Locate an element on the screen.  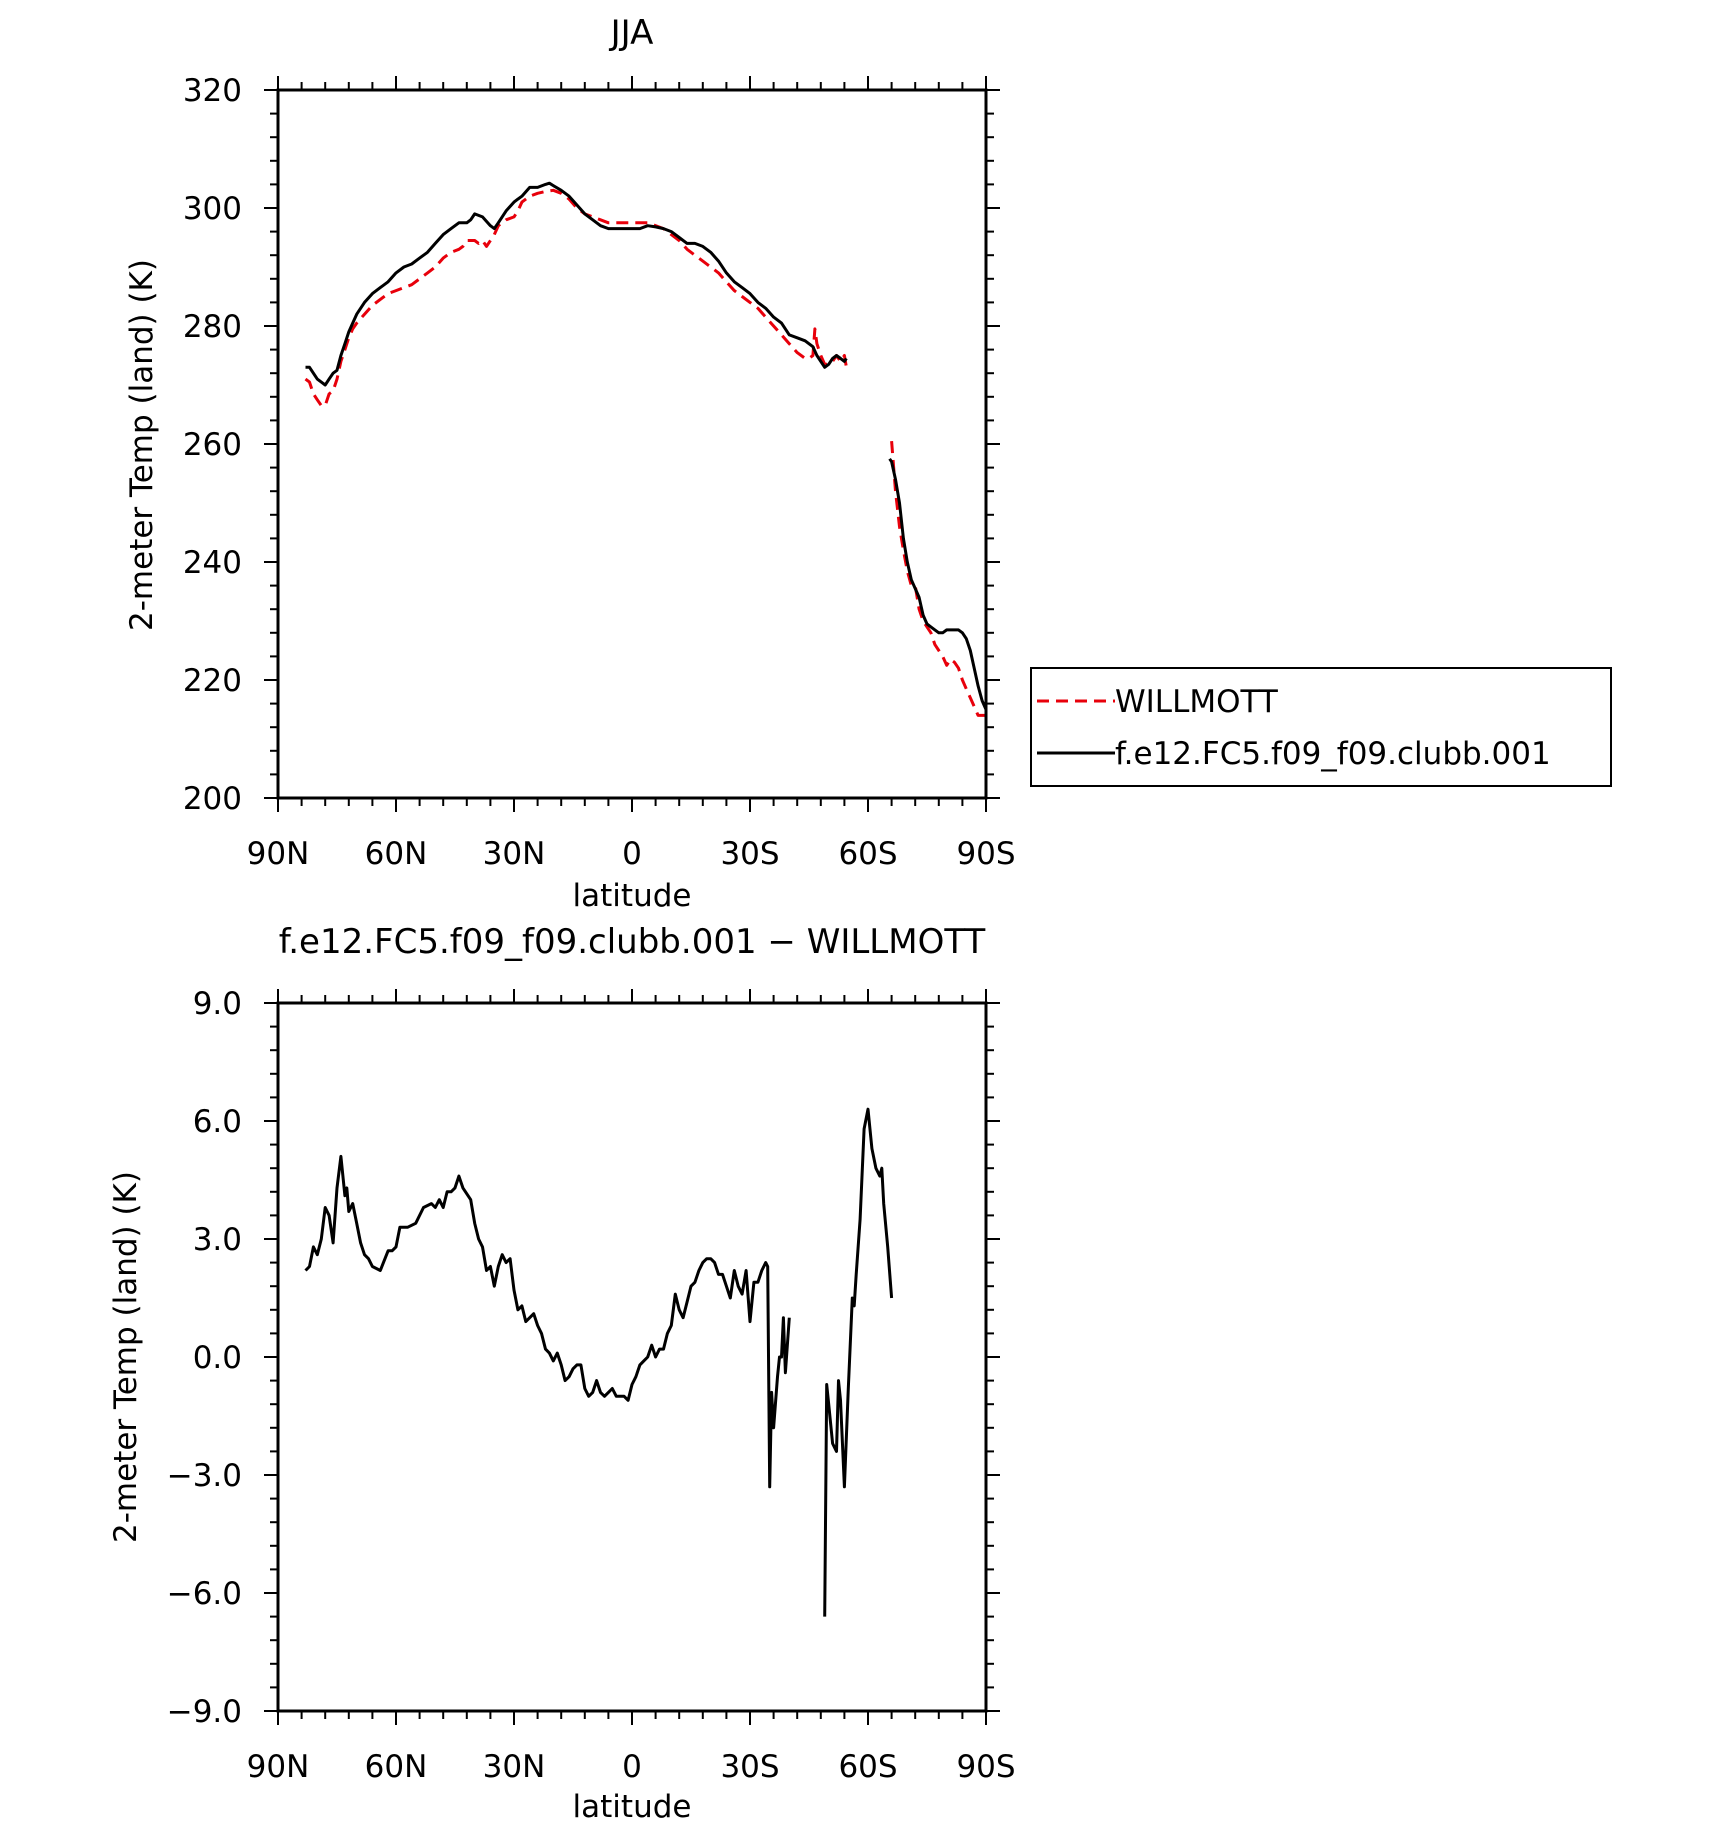
bottom-y-tick-labels: −9.0 −6.0 −3.0 0.0 3.0 6.0 9.0 is located at coordinates (204, 1358).